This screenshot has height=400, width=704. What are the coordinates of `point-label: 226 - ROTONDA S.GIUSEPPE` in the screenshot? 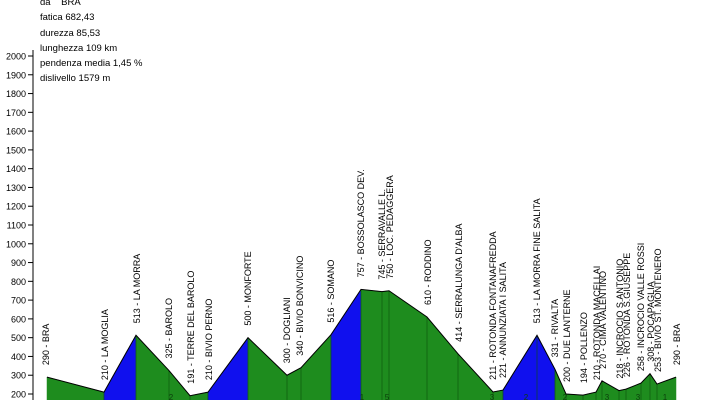 It's located at (627, 315).